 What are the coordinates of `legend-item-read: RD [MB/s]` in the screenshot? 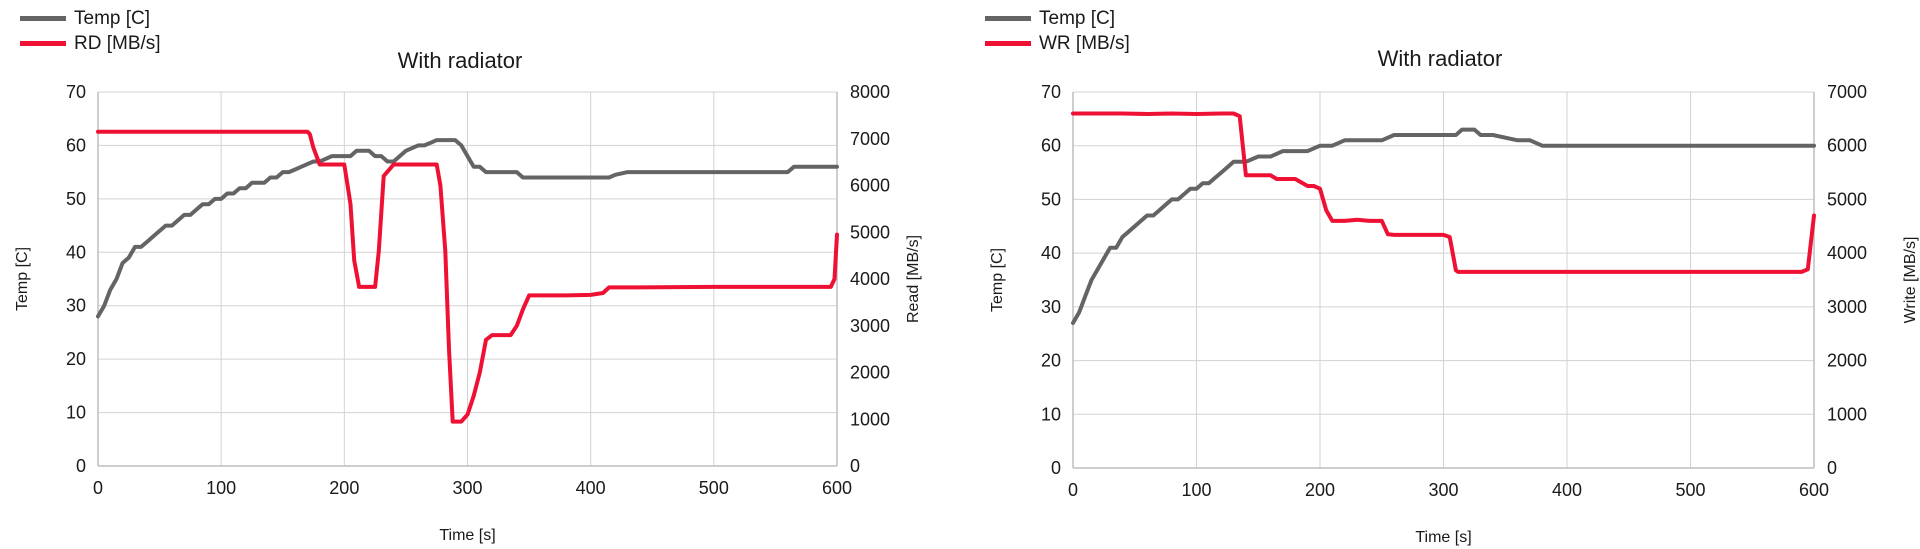 It's located at (90, 43).